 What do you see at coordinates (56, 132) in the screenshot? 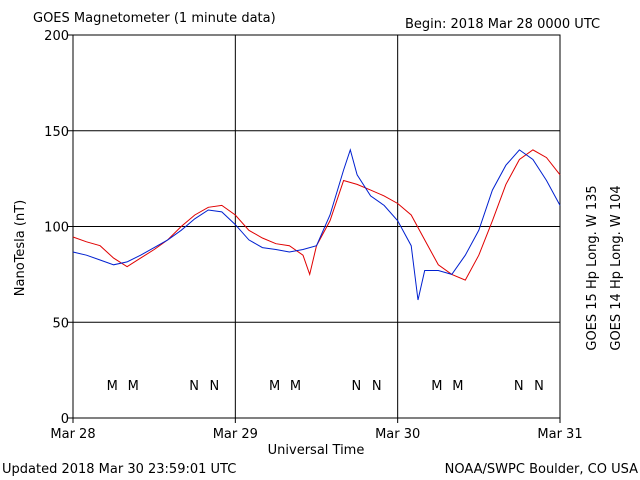
I see `y-tick-label: 150` at bounding box center [56, 132].